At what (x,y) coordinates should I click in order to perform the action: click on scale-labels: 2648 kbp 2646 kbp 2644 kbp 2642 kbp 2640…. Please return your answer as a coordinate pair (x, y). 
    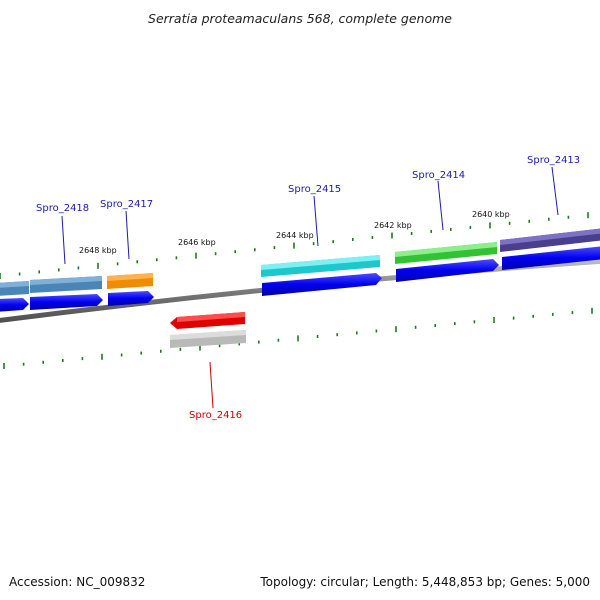
    Looking at the image, I should click on (294, 232).